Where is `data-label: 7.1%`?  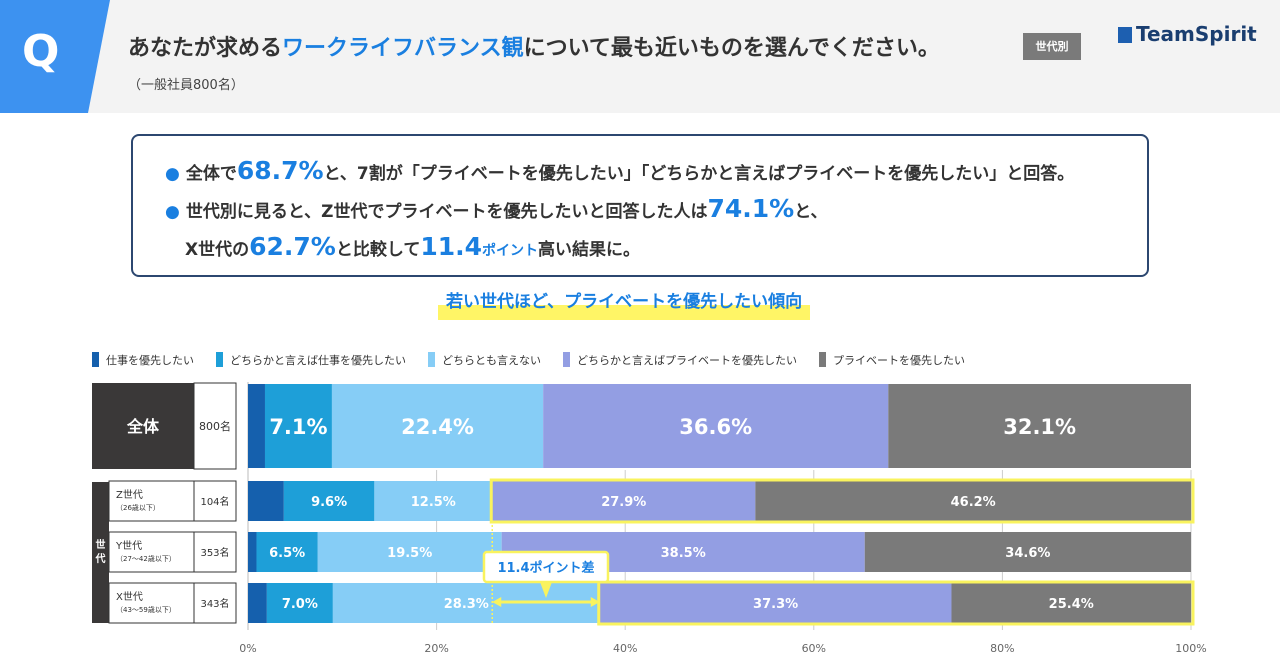 data-label: 7.1% is located at coordinates (298, 427).